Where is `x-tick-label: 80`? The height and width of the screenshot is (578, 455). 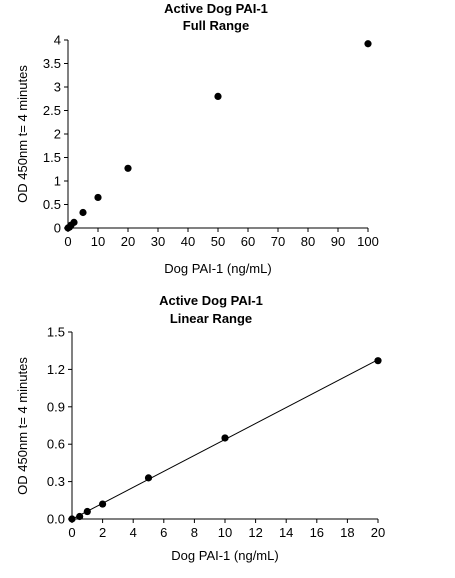 x-tick-label: 80 is located at coordinates (308, 241).